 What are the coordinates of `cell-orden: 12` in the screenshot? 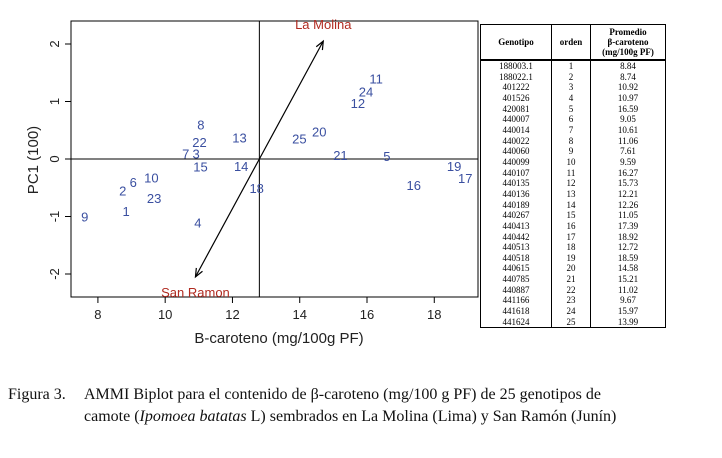 It's located at (571, 183).